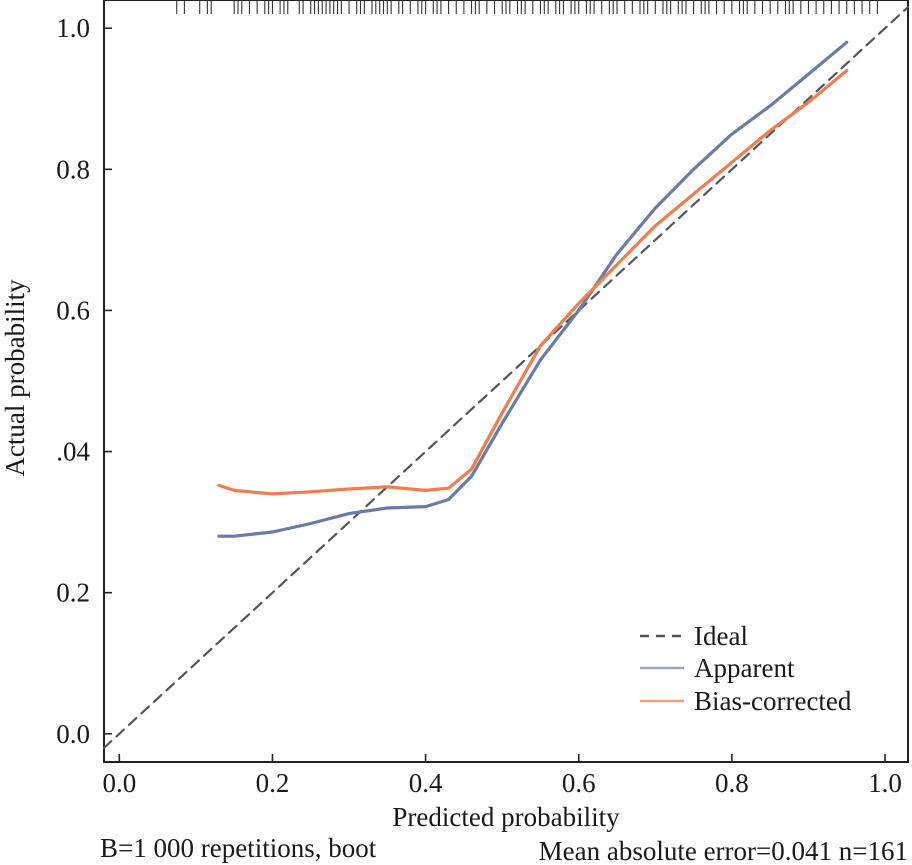  I want to click on x-axis-ticks: 0.0 0.2 0.4 0.6 0.8 1.0, so click(502, 776).